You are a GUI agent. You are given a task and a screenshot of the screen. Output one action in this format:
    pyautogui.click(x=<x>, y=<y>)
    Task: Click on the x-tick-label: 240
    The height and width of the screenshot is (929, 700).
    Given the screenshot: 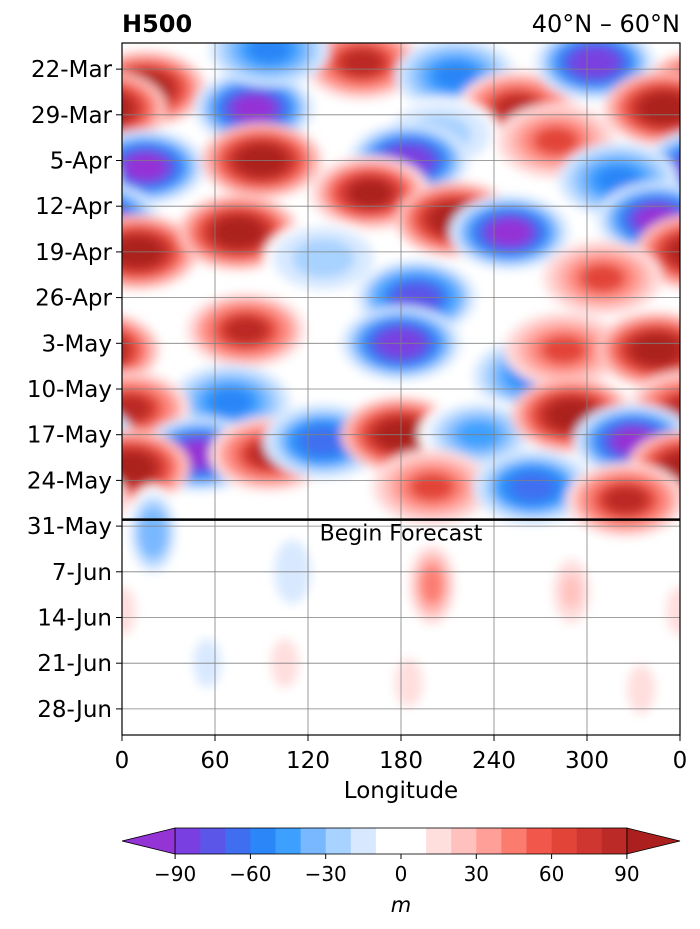 What is the action you would take?
    pyautogui.click(x=494, y=761)
    